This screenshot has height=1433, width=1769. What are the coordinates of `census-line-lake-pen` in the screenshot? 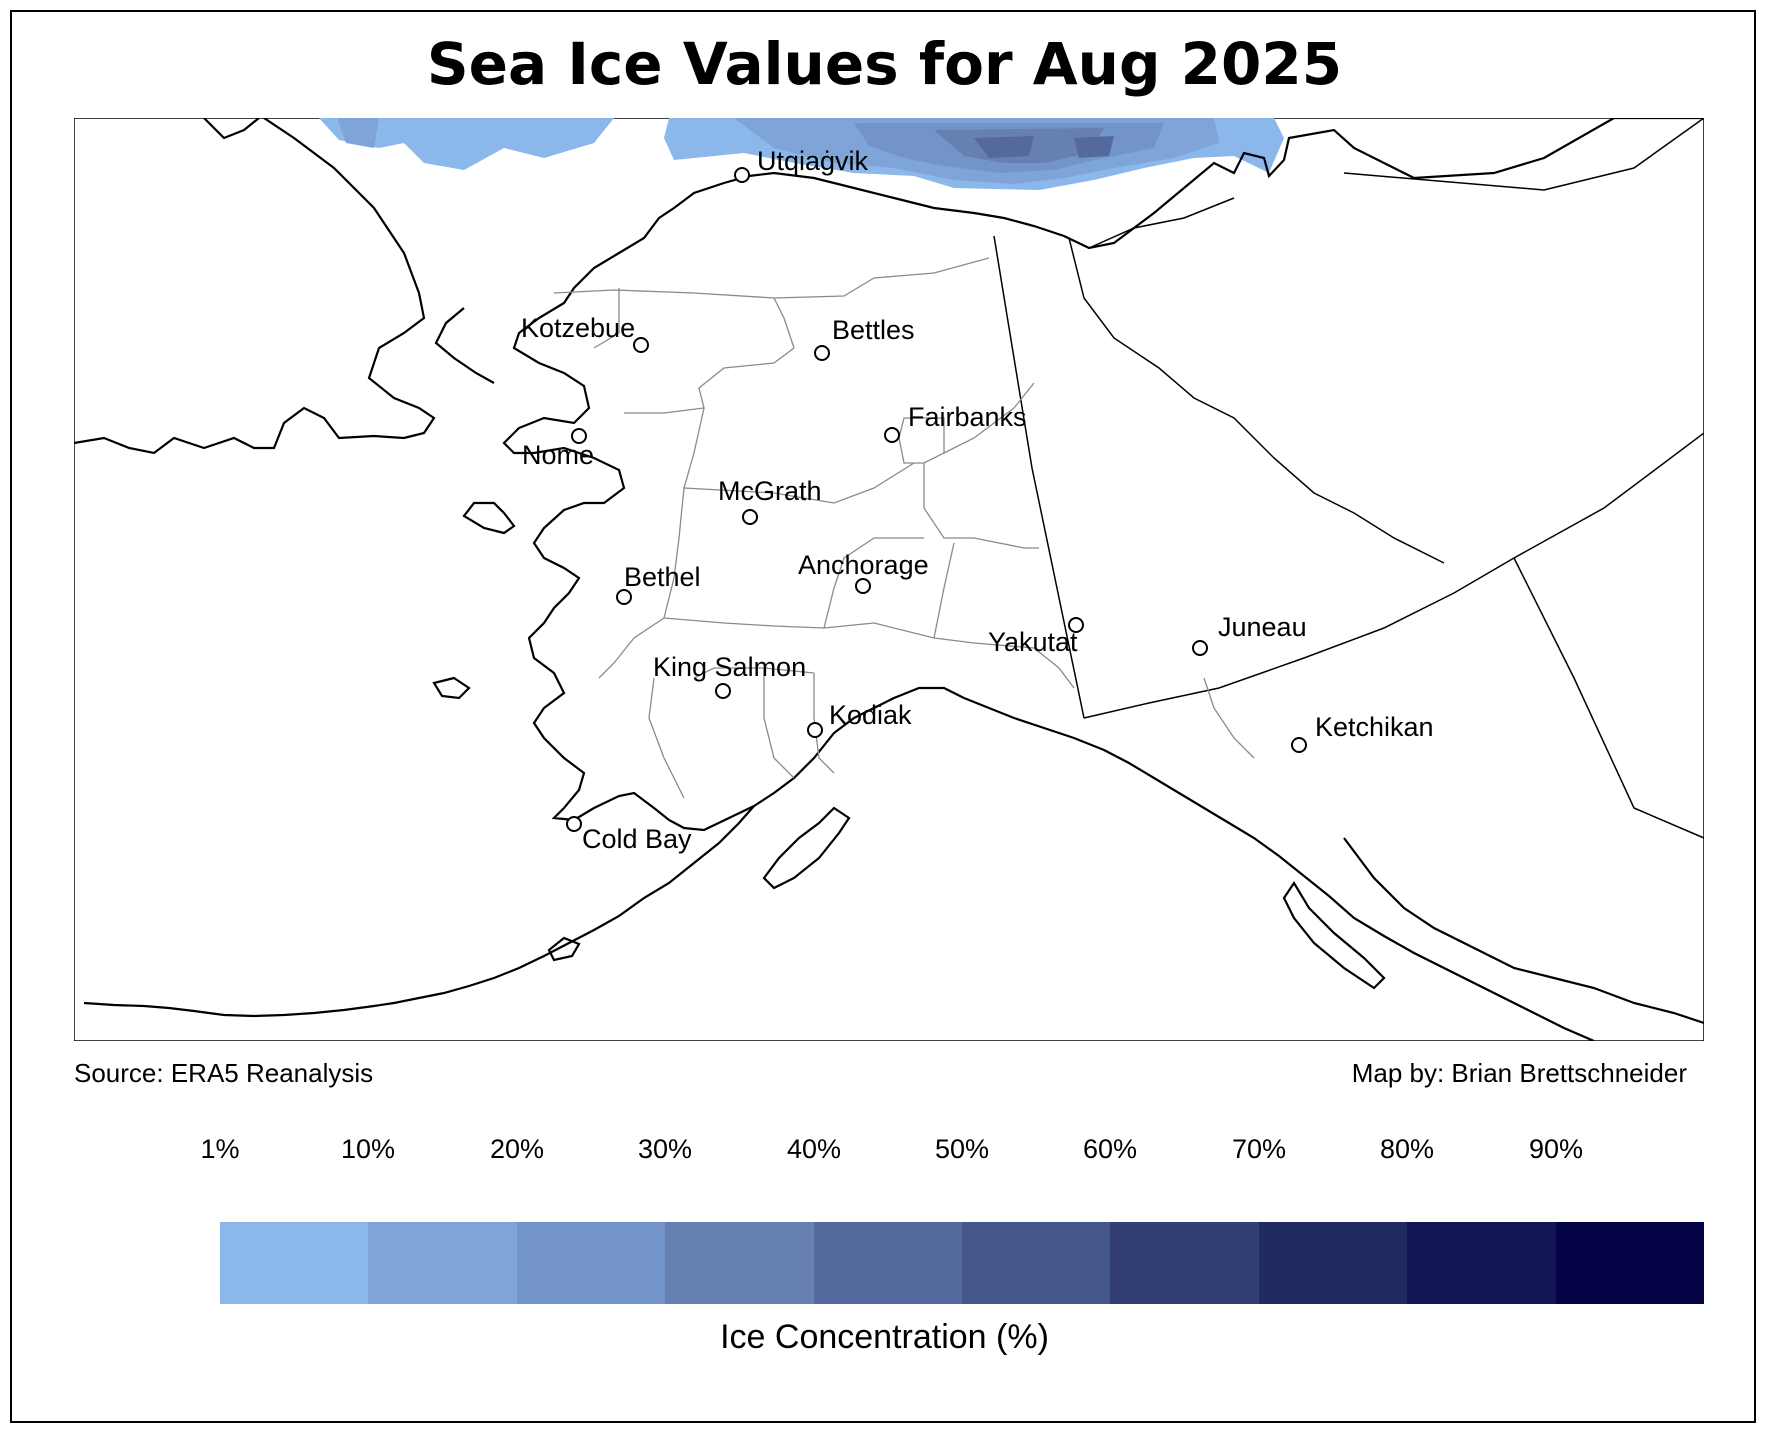 It's located at (779, 723).